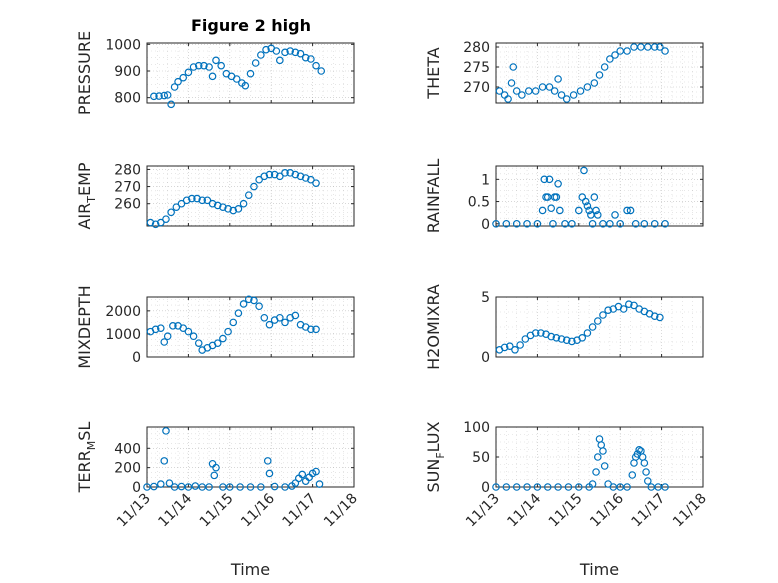 Image resolution: width=778 pixels, height=583 pixels. I want to click on subplot-pressure: 800 900 1000 PRESSURE, so click(215, 73).